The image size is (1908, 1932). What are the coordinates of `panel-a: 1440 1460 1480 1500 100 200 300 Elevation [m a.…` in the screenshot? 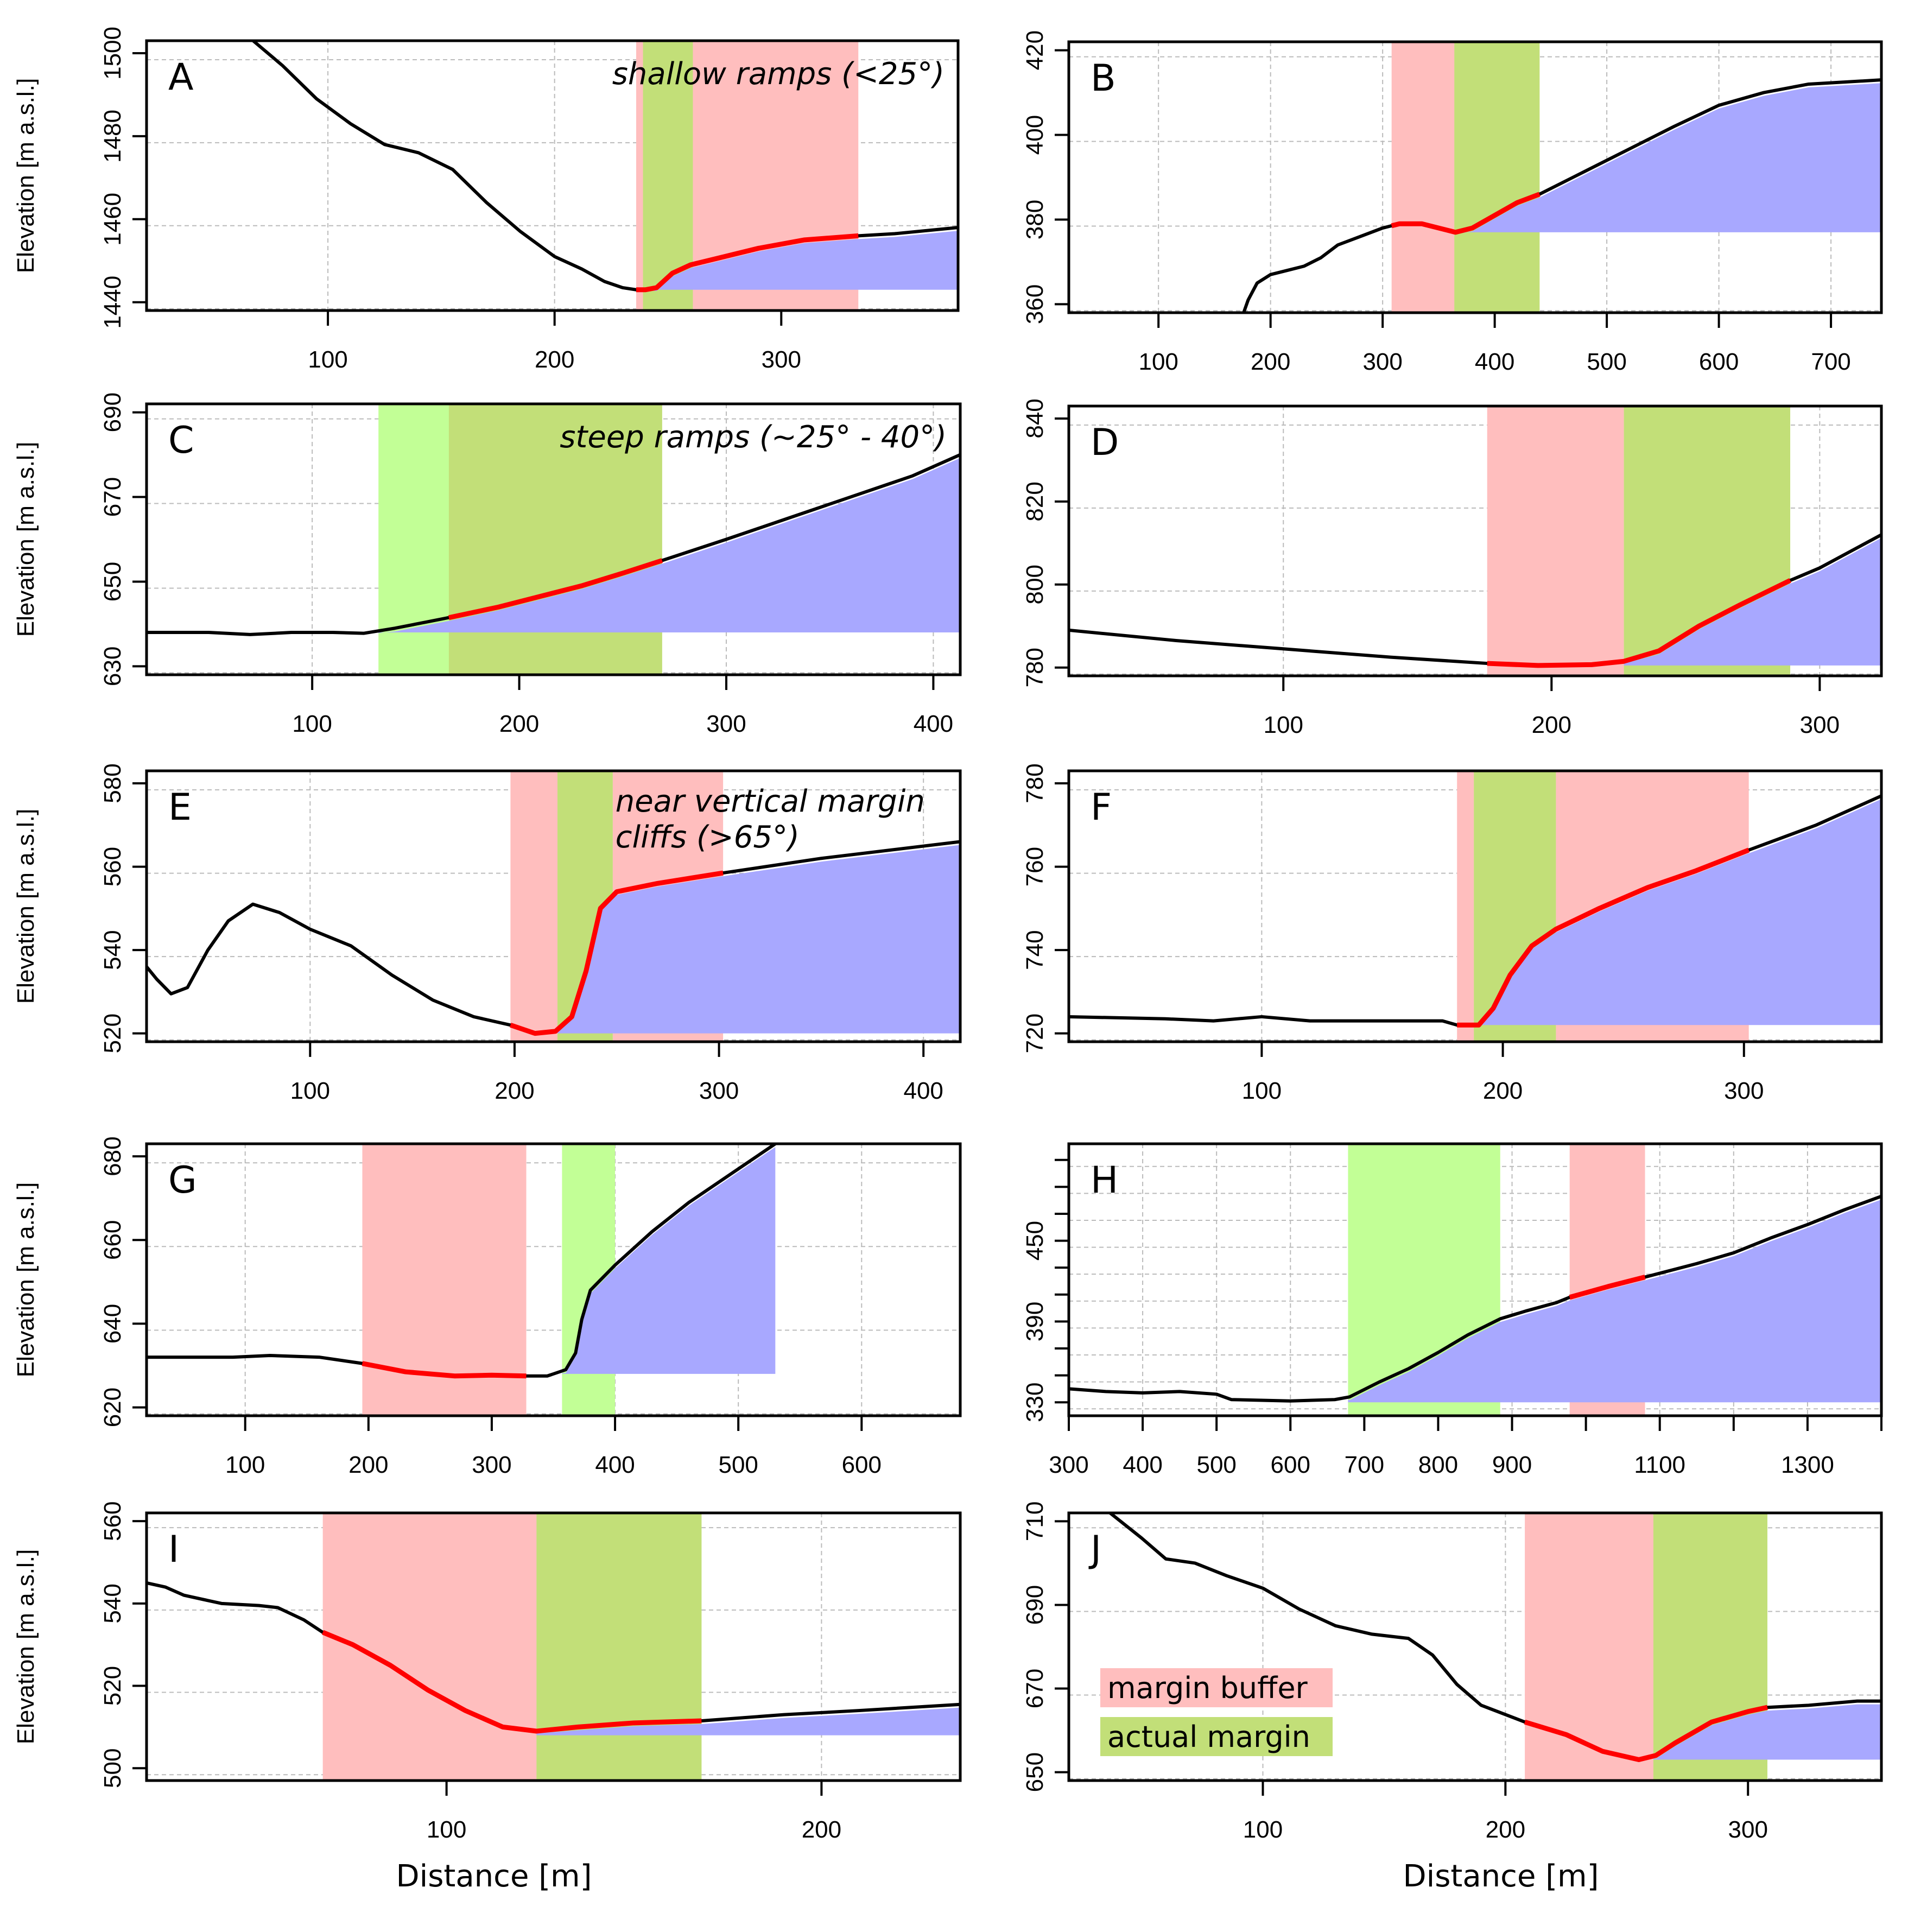 It's located at (486, 200).